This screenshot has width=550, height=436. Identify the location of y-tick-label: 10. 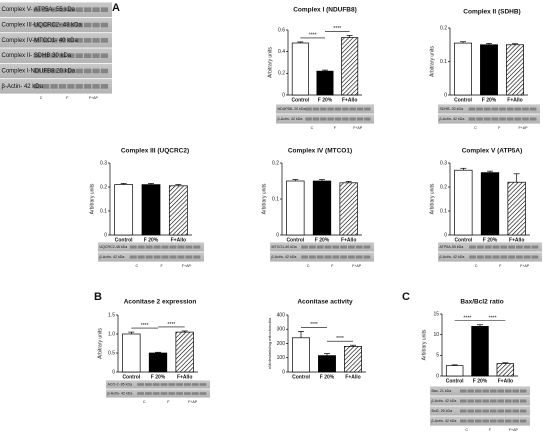
(436, 335).